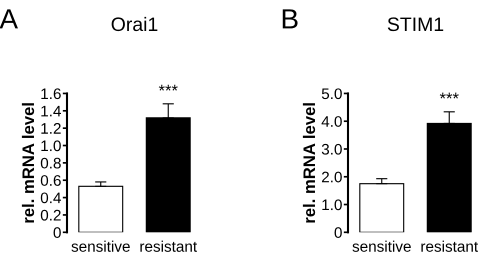  What do you see at coordinates (50, 163) in the screenshot?
I see `y-tick-label: 0.8` at bounding box center [50, 163].